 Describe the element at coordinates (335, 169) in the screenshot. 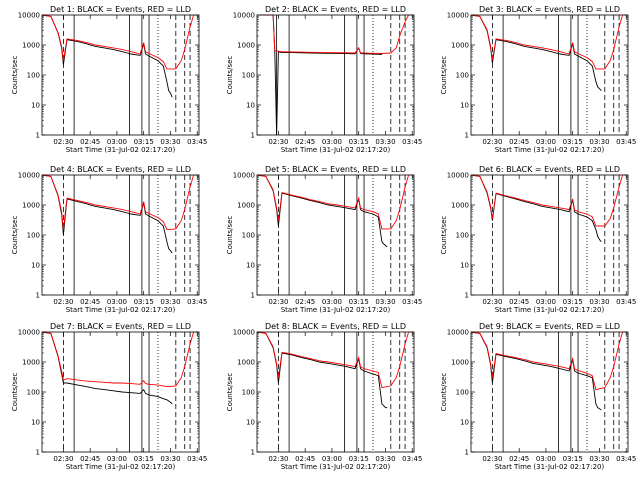

I see `panel-title: Det 5: BLACK = Events, RED = LLD` at that location.